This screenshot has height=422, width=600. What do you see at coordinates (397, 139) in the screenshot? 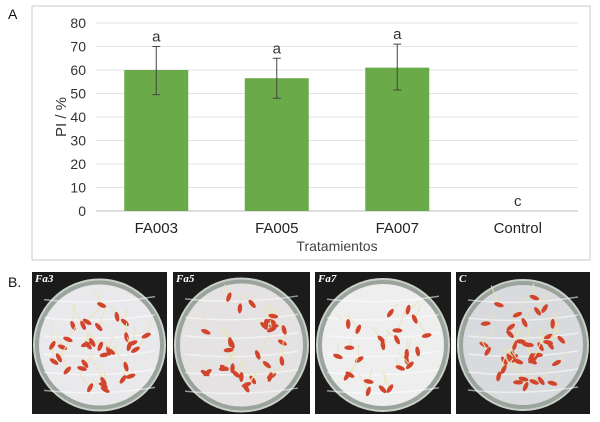
I see `bar-fa007` at bounding box center [397, 139].